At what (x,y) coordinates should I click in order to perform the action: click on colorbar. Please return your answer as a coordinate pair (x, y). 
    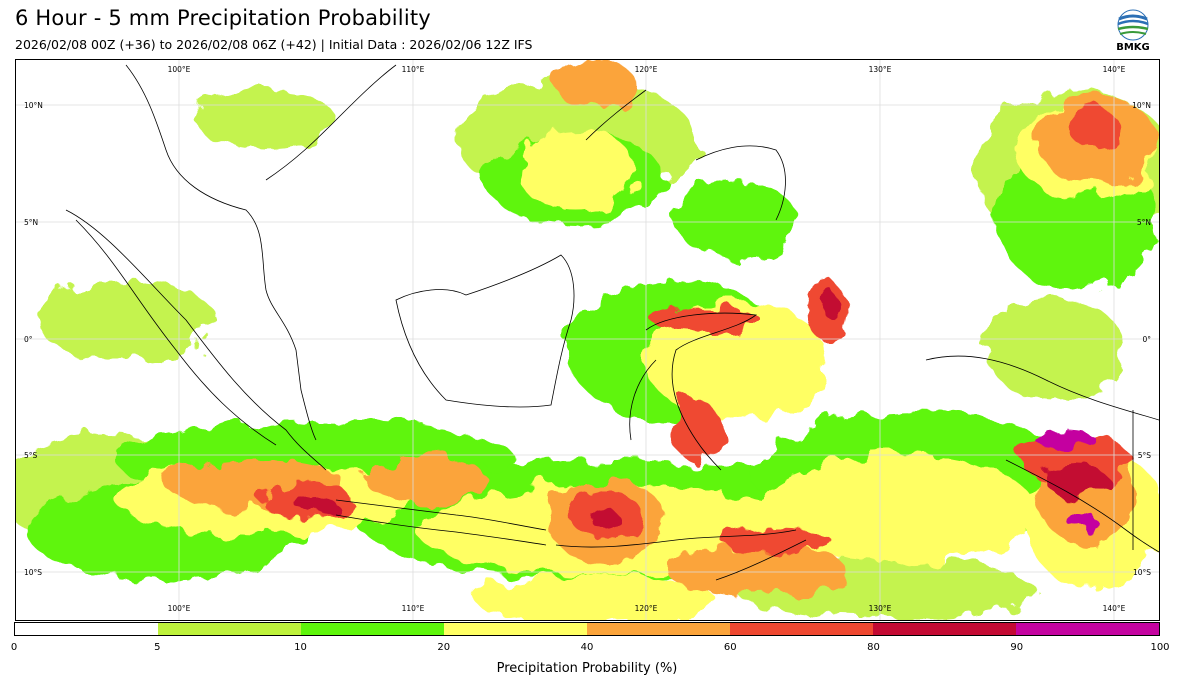
    Looking at the image, I should click on (587, 629).